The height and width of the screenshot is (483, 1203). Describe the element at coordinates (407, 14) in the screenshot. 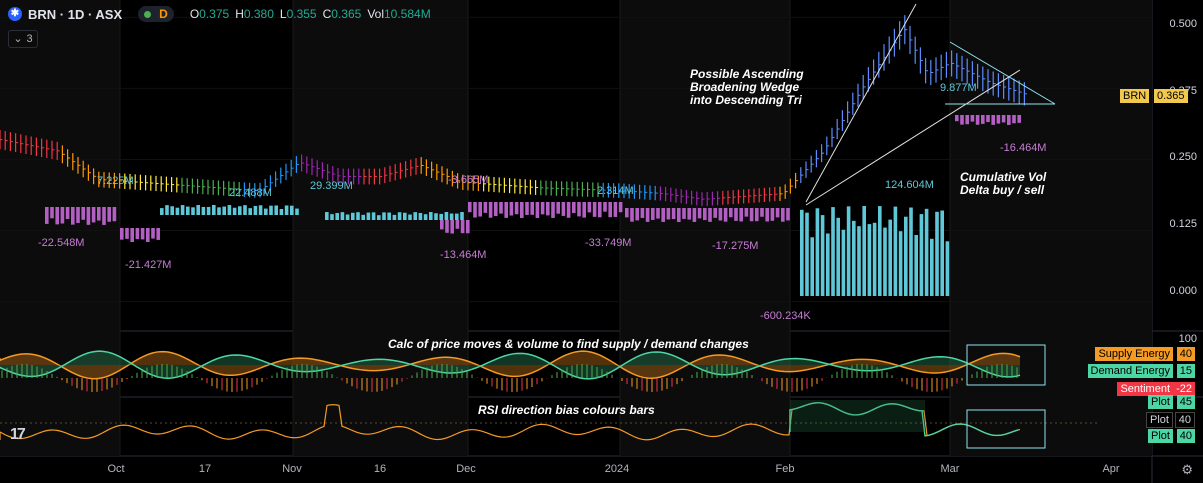

I see `volume-value: 10.584M` at that location.